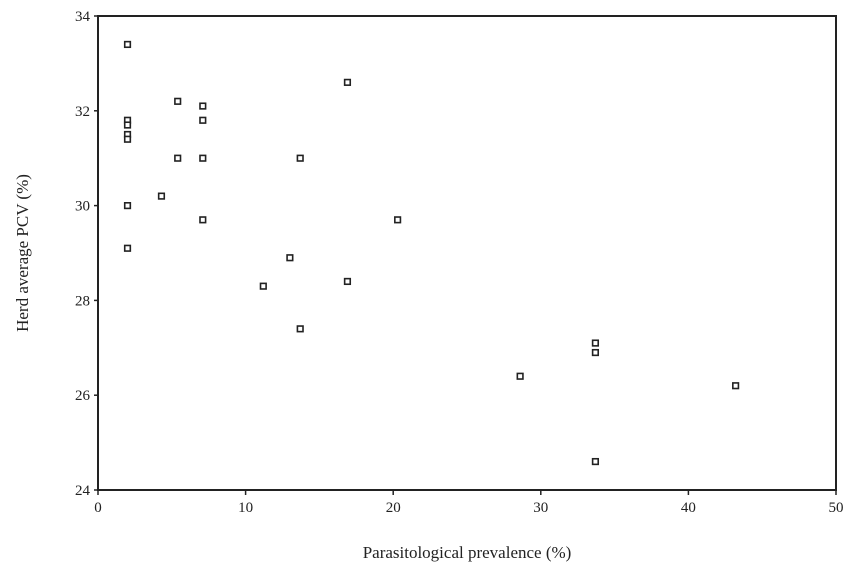 The width and height of the screenshot is (845, 570). Describe the element at coordinates (82, 301) in the screenshot. I see `y-tick-label: 28` at that location.